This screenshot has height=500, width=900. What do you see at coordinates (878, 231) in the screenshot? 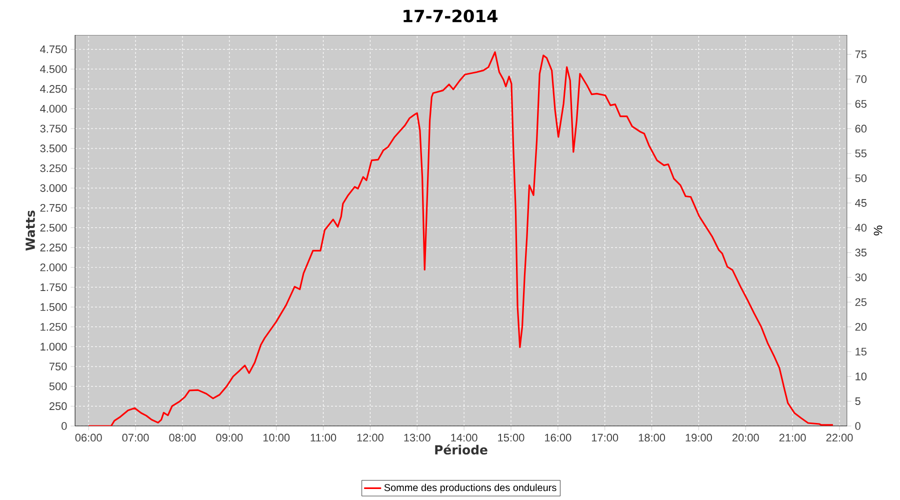
I see `y2-axis-title: %` at bounding box center [878, 231].